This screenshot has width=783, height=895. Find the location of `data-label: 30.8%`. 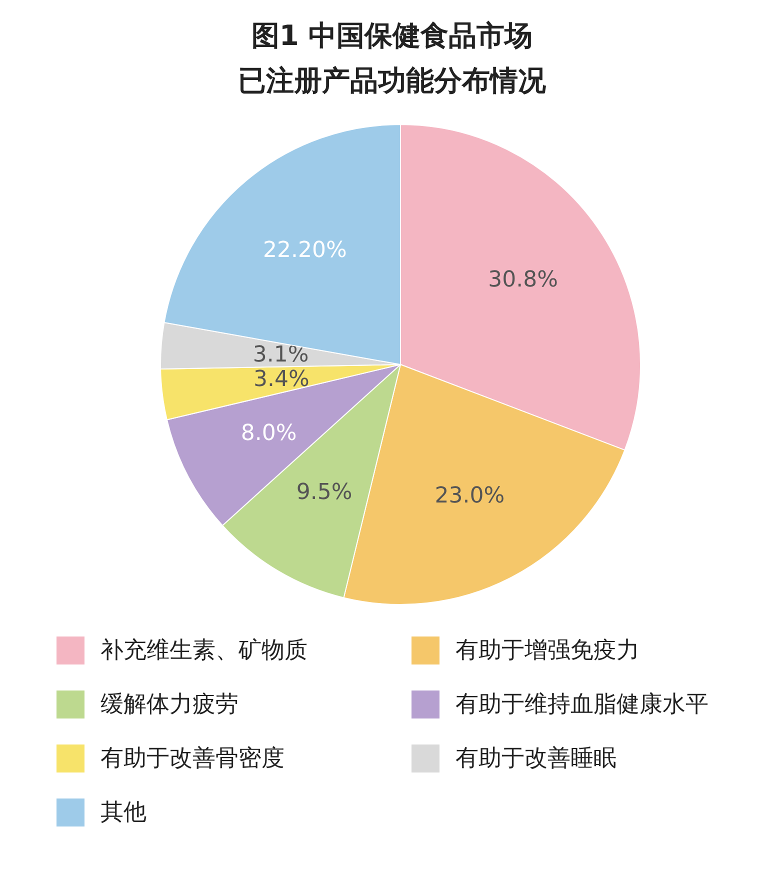

data-label: 30.8% is located at coordinates (523, 280).